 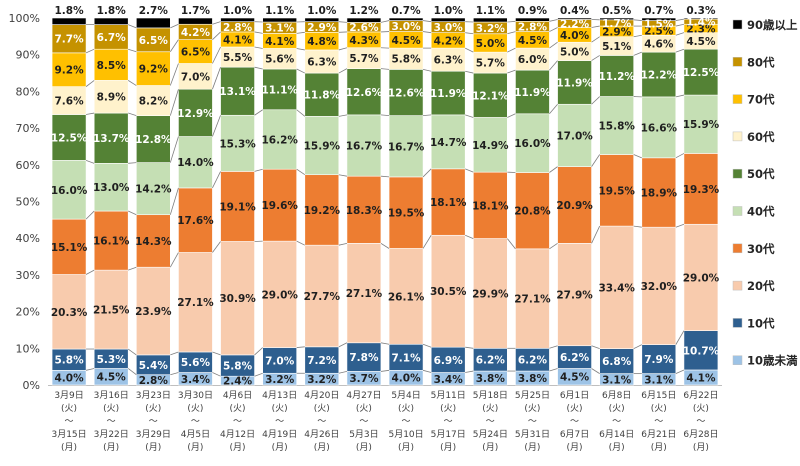 What do you see at coordinates (322, 96) in the screenshot?
I see `data-label: 11.8%` at bounding box center [322, 96].